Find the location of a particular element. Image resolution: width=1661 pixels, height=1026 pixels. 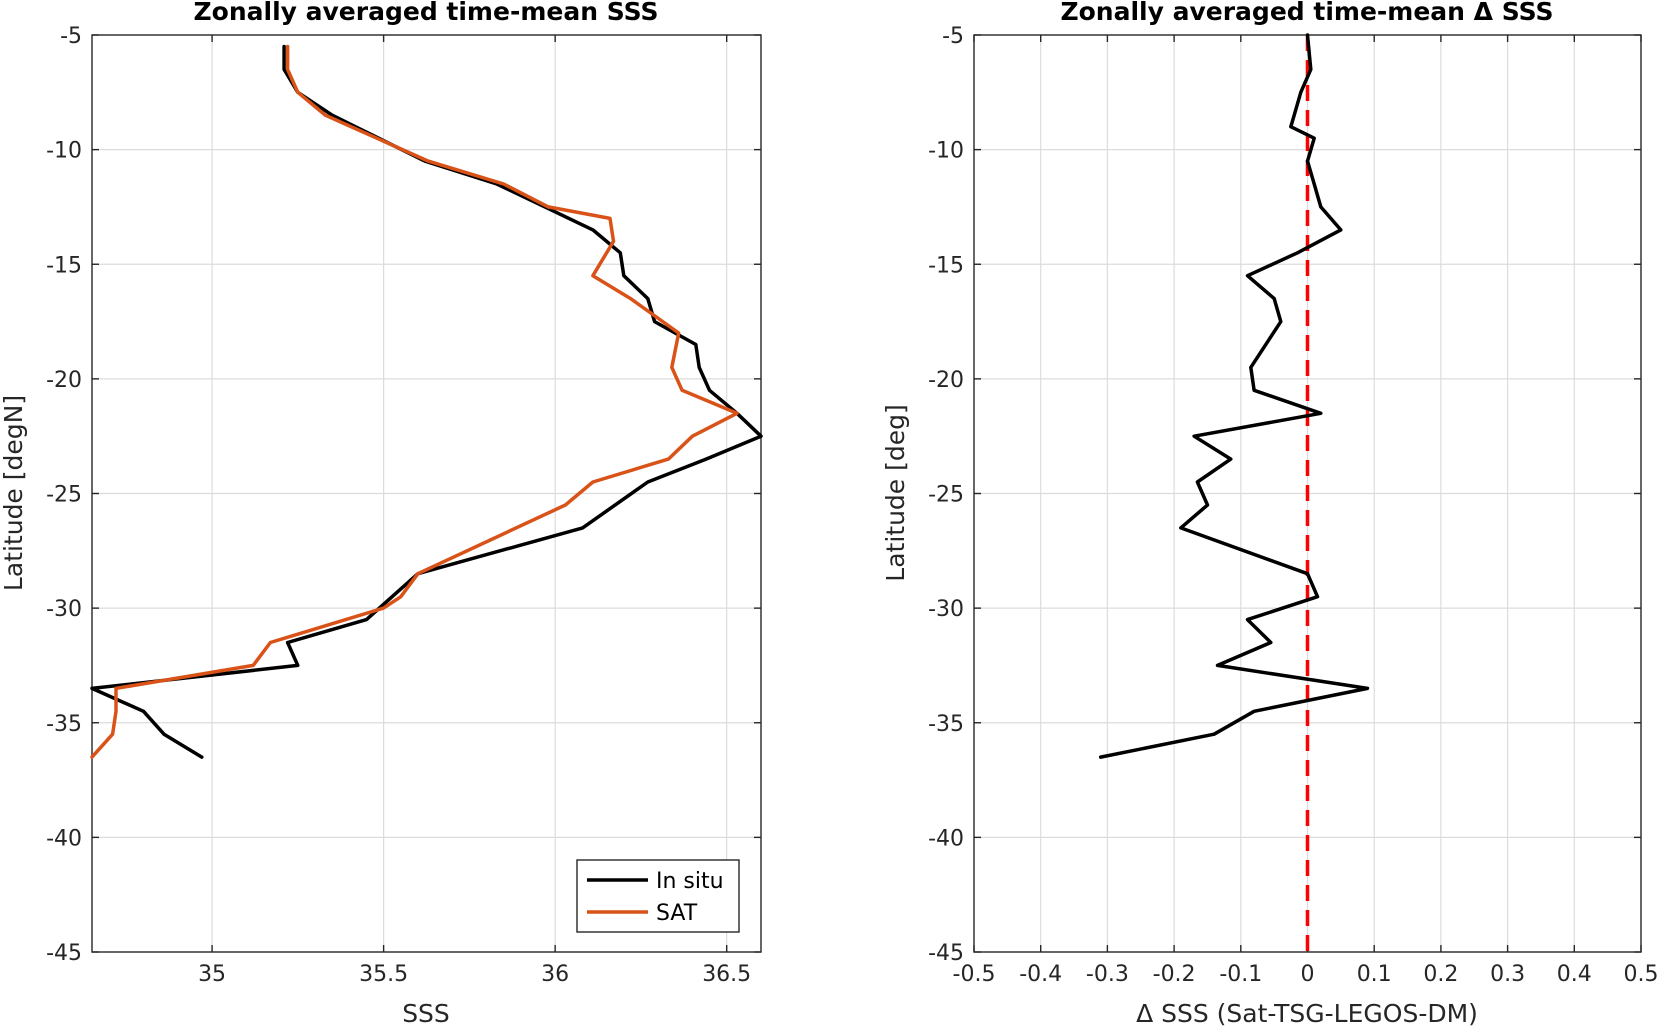

sss-y-axis-label: Latitude [degN] is located at coordinates (14, 493).